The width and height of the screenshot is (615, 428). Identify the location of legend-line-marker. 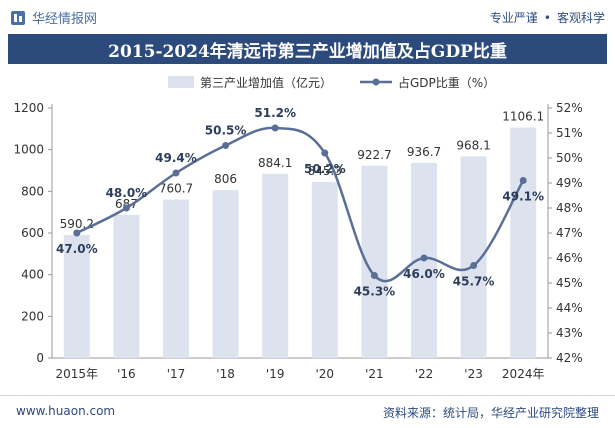
(376, 82).